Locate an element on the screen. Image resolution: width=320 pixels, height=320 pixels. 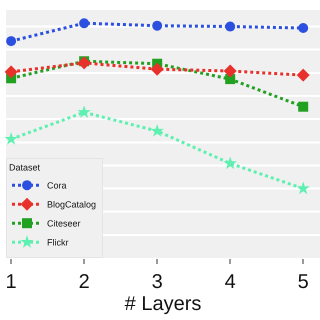
legend-label: Cora is located at coordinates (57, 185).